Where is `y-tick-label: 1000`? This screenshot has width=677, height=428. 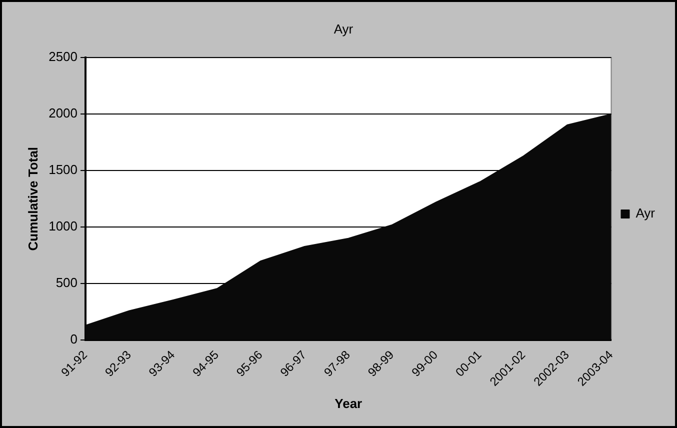 y-tick-label: 1000 is located at coordinates (63, 226).